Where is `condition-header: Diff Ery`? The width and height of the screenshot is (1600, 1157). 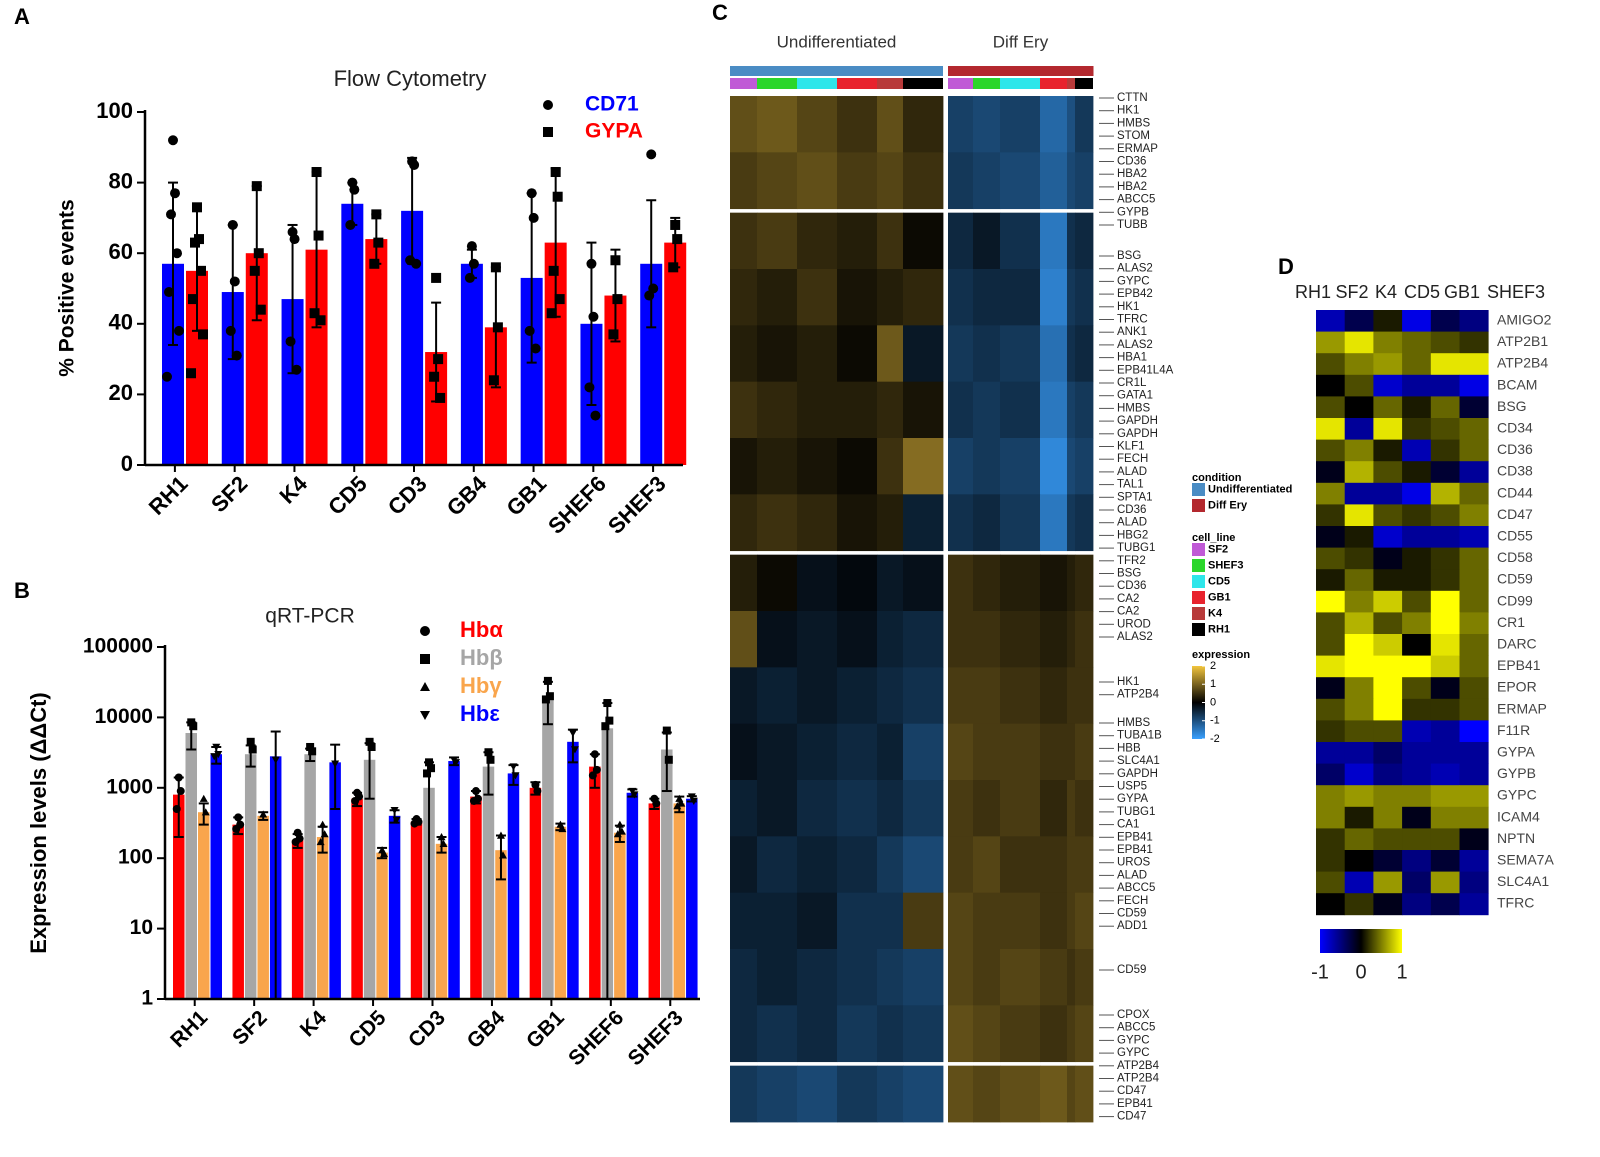
condition-header: Diff Ery is located at coordinates (1021, 41).